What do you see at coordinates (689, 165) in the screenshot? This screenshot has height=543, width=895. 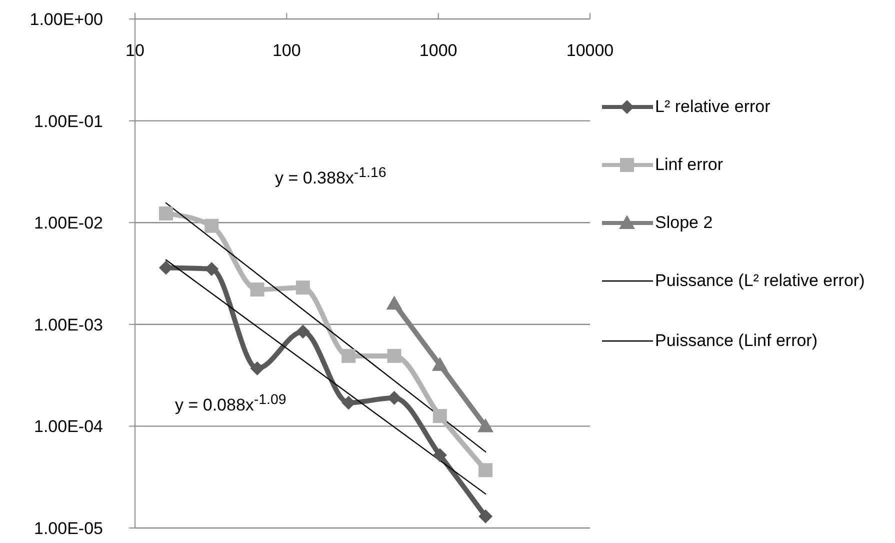 I see `legend-label: Linf error` at bounding box center [689, 165].